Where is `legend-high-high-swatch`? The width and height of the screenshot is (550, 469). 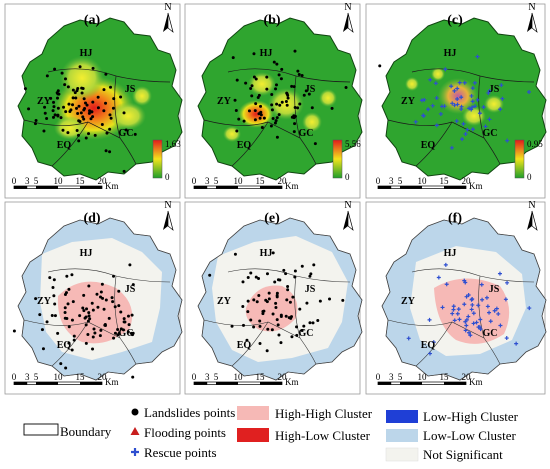 legend-high-high-swatch is located at coordinates (253, 413).